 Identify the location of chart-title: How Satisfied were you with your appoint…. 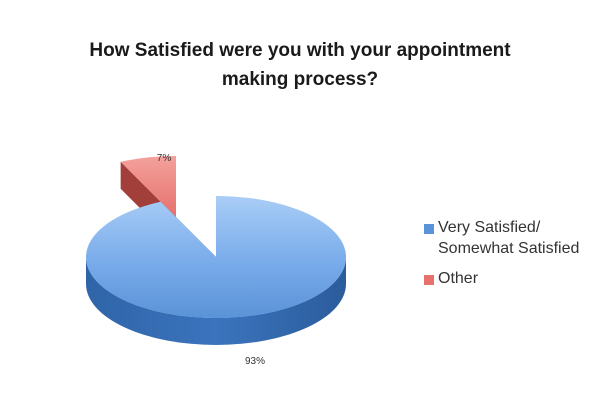
(300, 65).